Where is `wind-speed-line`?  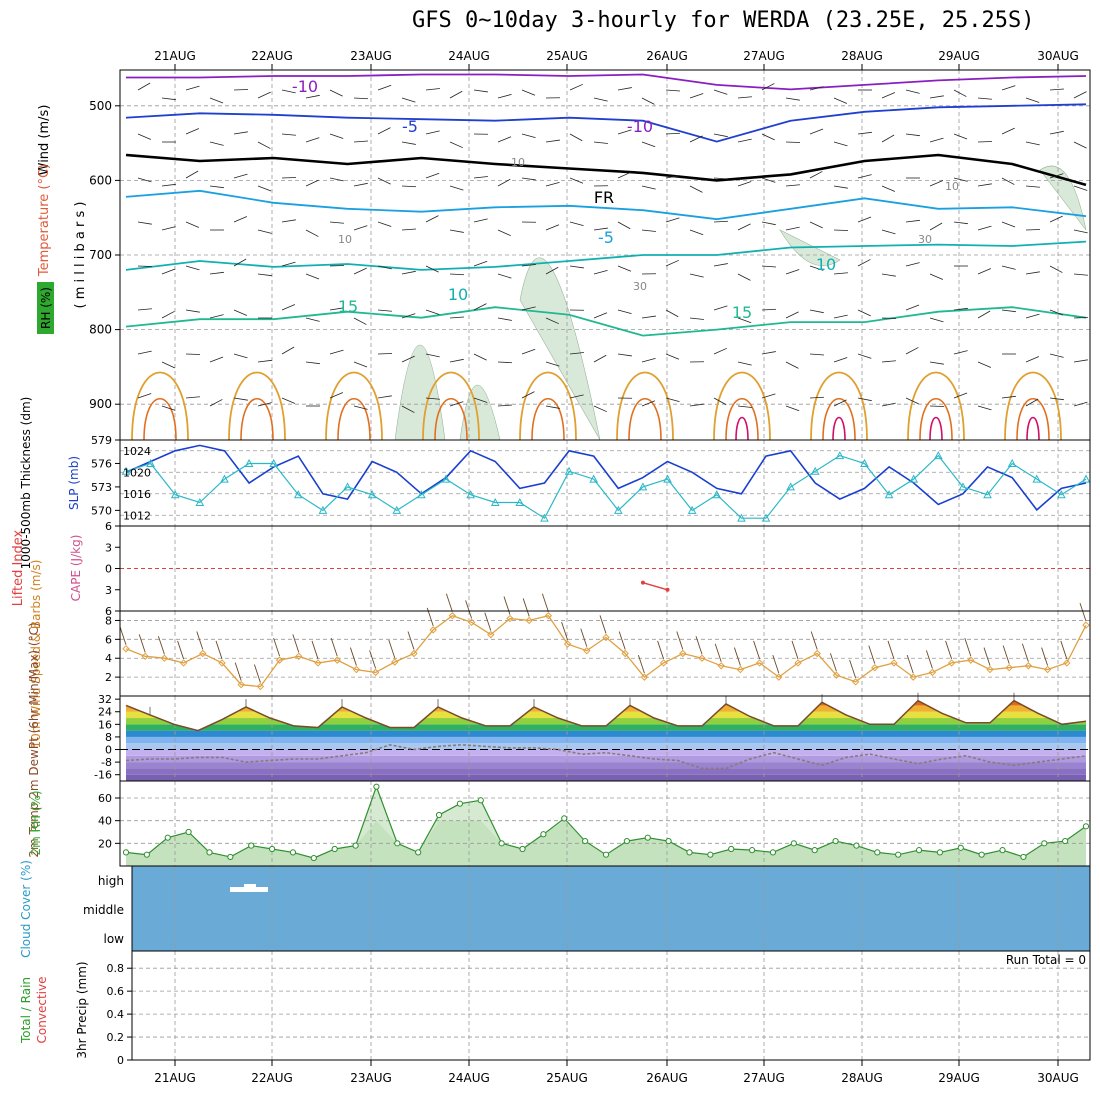
wind-speed-line is located at coordinates (606, 651).